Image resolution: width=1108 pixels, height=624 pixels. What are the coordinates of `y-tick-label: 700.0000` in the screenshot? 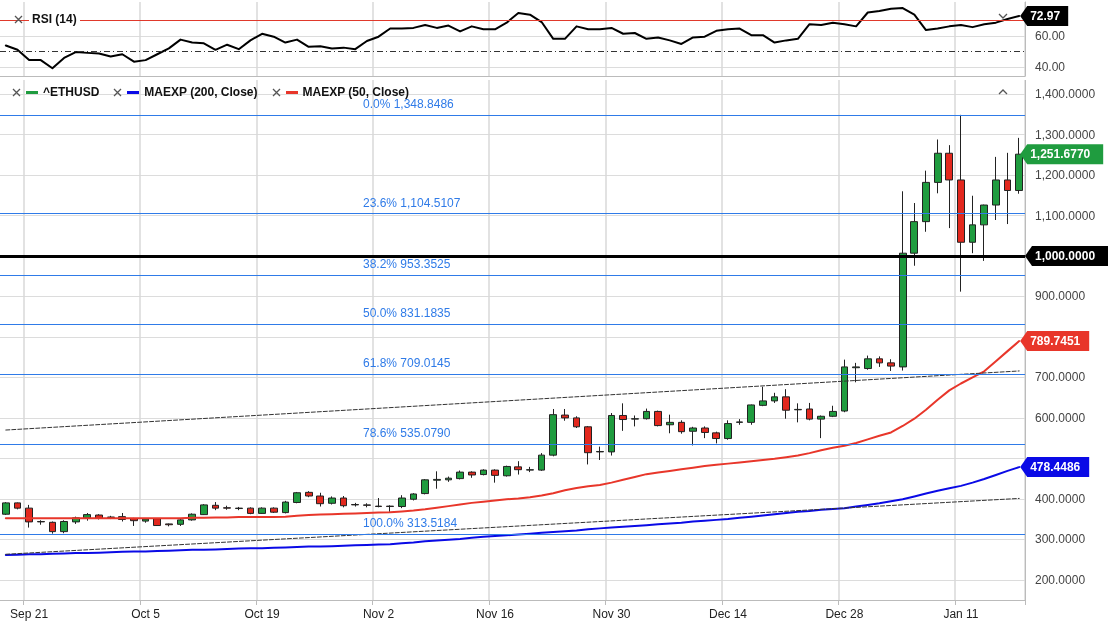 It's located at (1060, 377).